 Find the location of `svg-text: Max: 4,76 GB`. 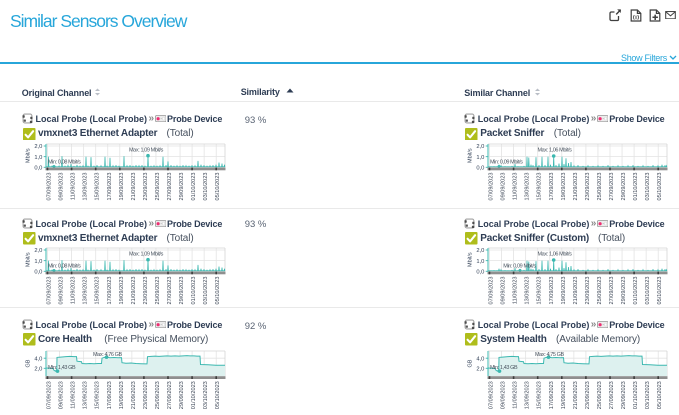

svg-text: Max: 4,76 GB is located at coordinates (108, 355).